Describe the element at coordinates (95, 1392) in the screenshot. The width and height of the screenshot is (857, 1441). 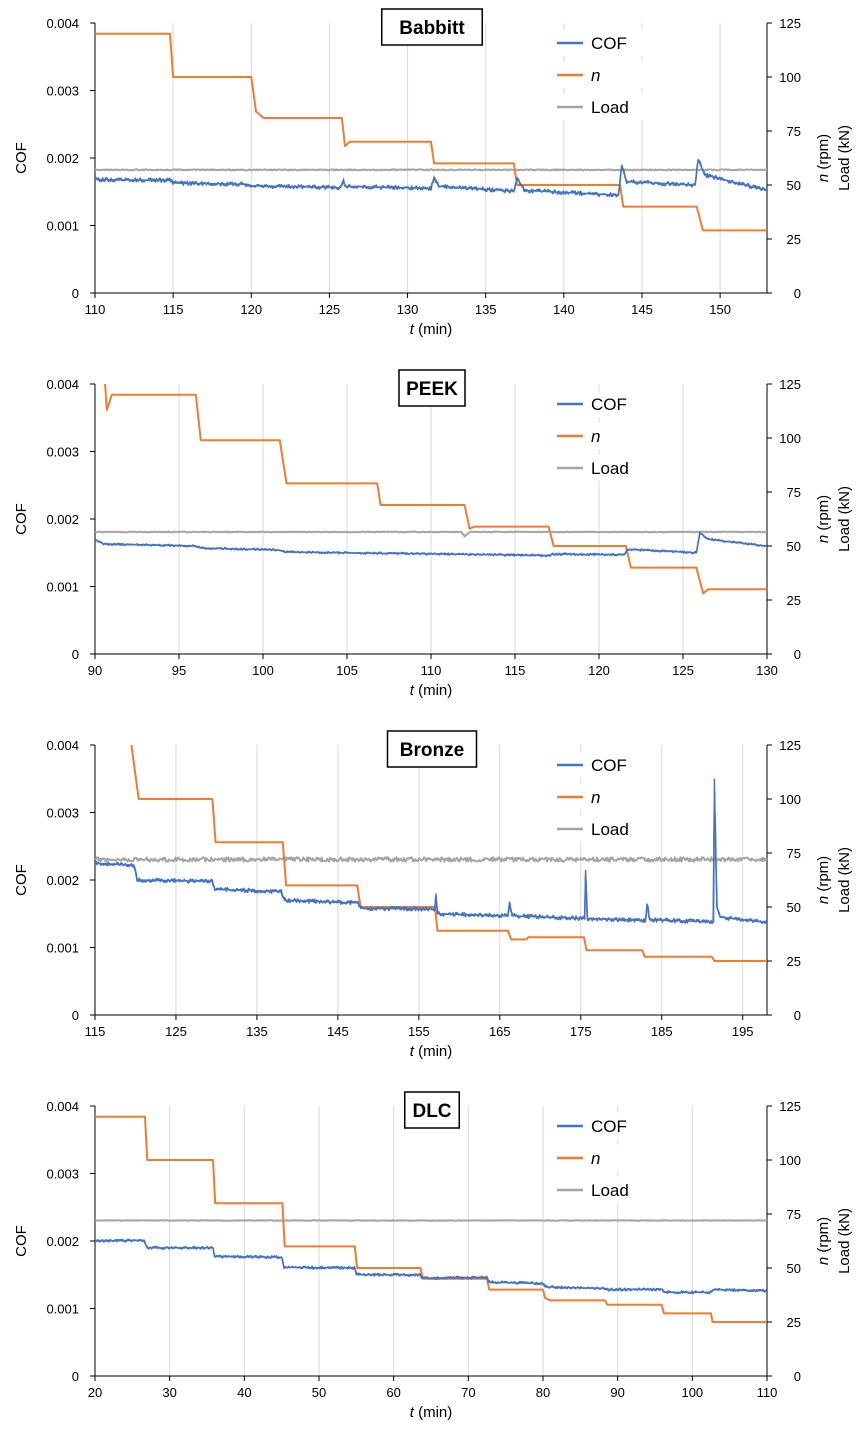
I see `x-tick-label: 20` at that location.